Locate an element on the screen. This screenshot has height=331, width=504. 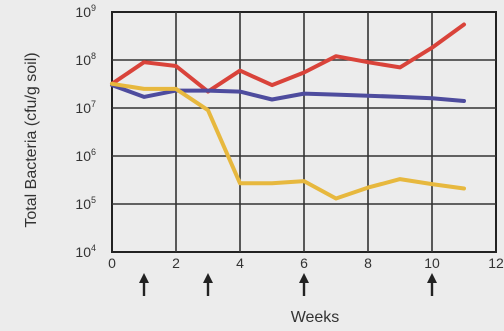
x-tick-label: 0 is located at coordinates (112, 263).